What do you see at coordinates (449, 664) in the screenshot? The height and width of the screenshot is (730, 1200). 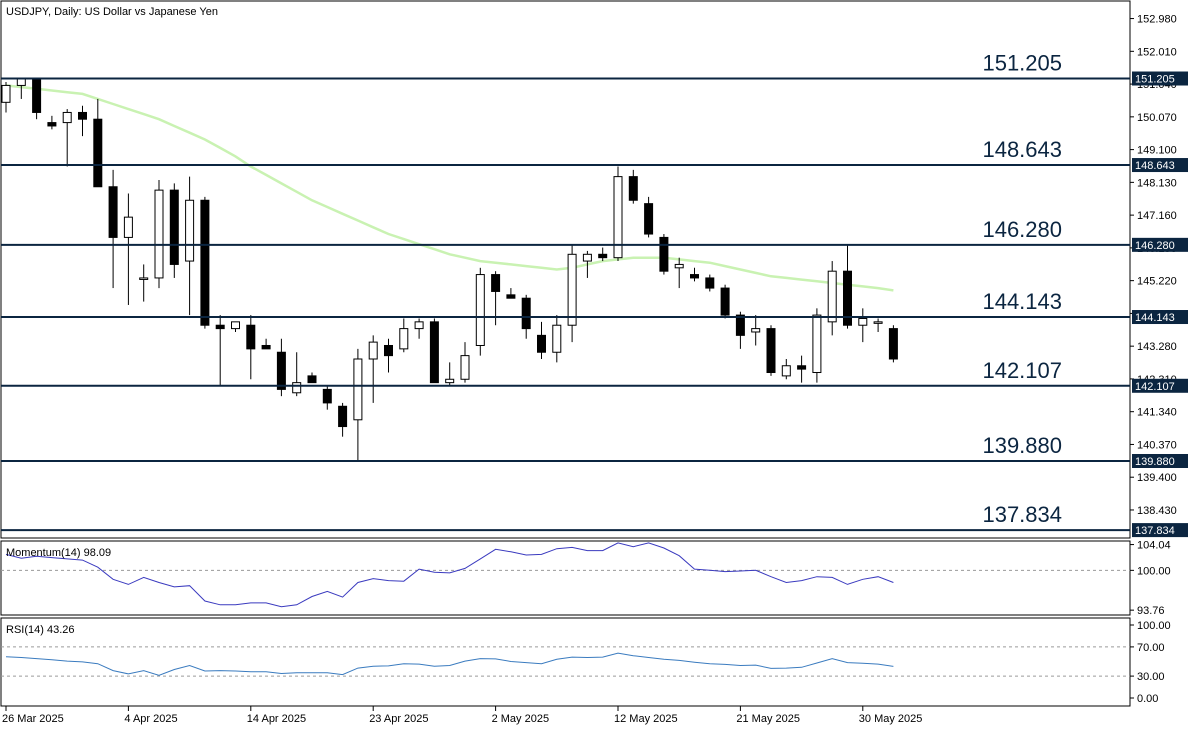 I see `rsi-line` at bounding box center [449, 664].